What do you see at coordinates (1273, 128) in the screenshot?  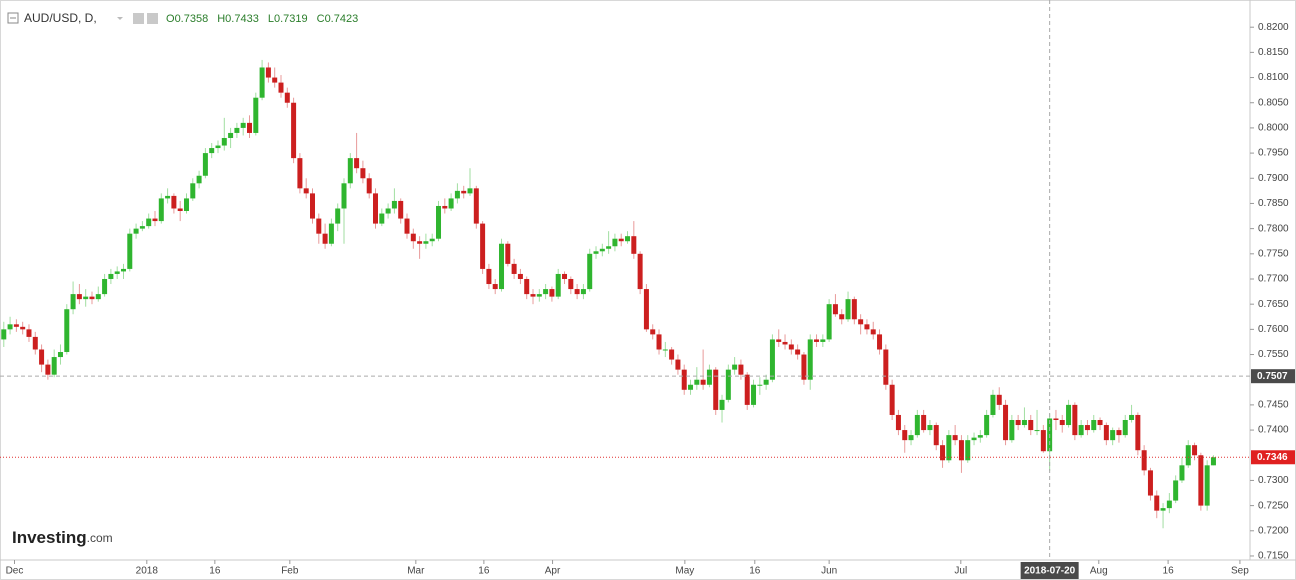 I see `y-tick-label: 0.8000` at bounding box center [1273, 128].